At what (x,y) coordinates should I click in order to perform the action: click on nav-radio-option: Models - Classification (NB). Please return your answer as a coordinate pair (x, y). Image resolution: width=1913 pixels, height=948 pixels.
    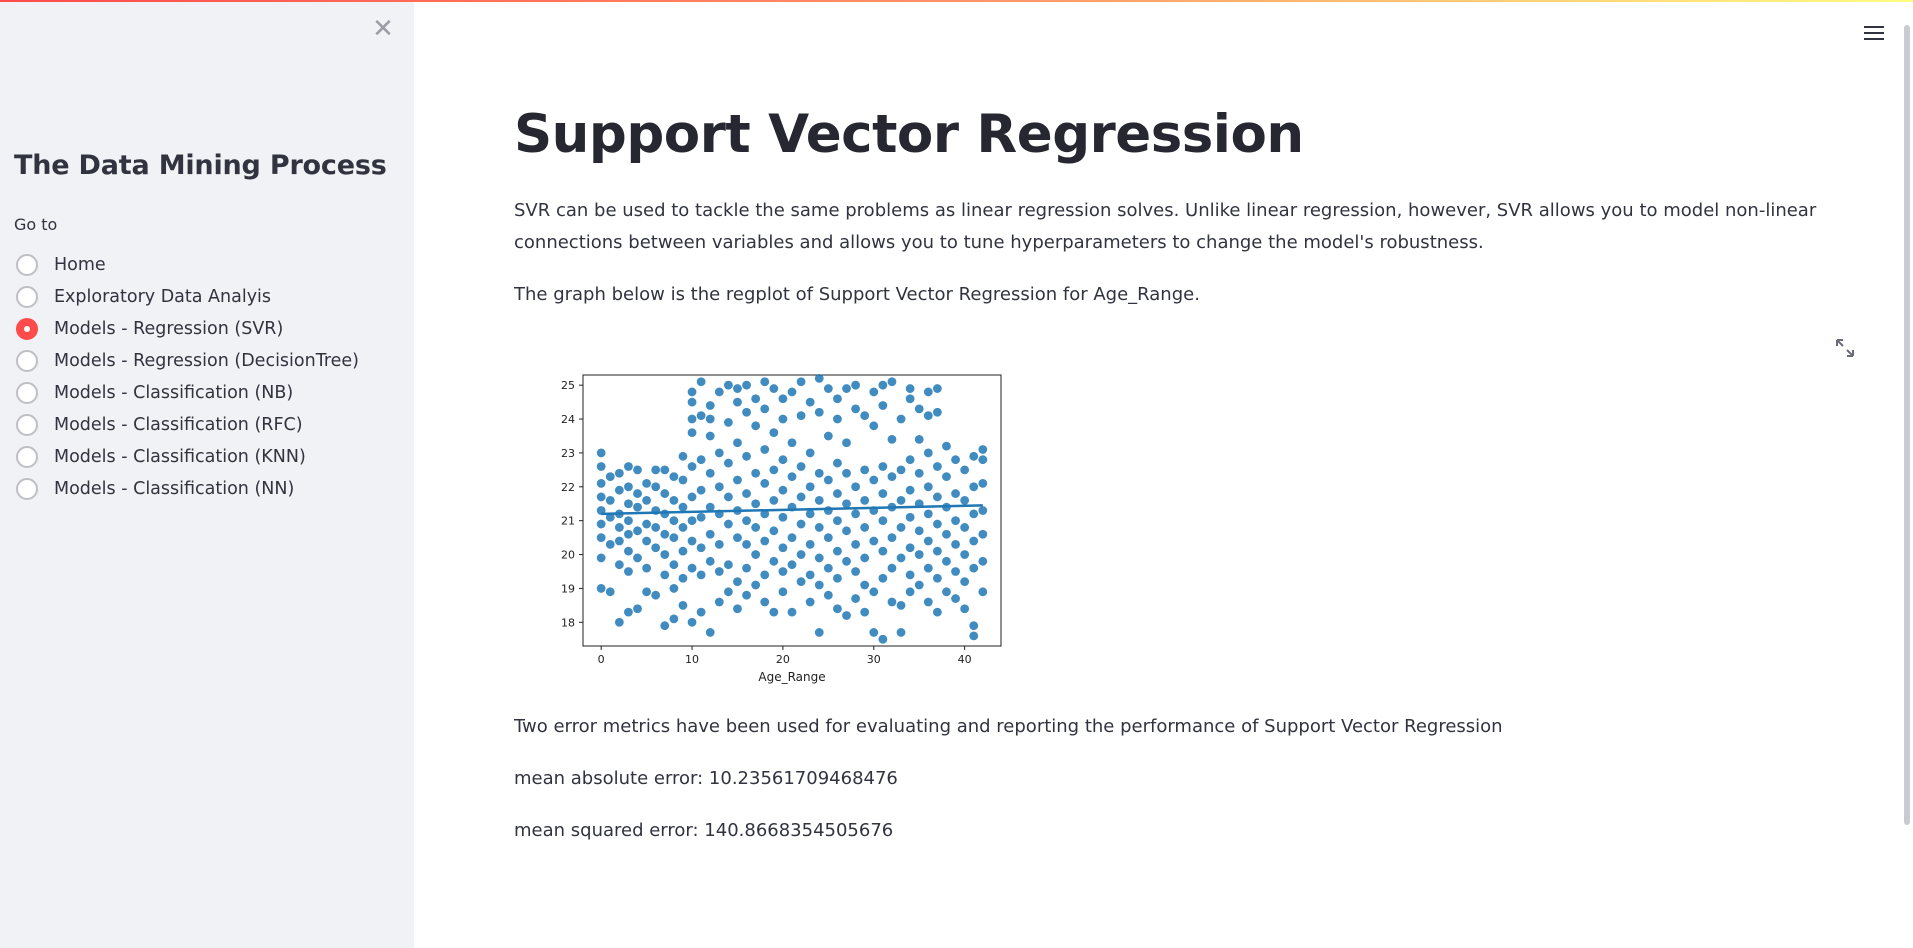
    Looking at the image, I should click on (187, 393).